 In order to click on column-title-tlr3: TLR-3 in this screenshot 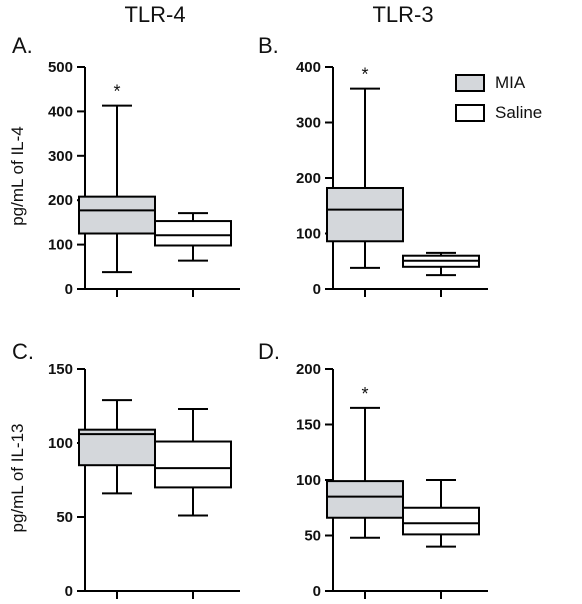, I will do `click(403, 14)`.